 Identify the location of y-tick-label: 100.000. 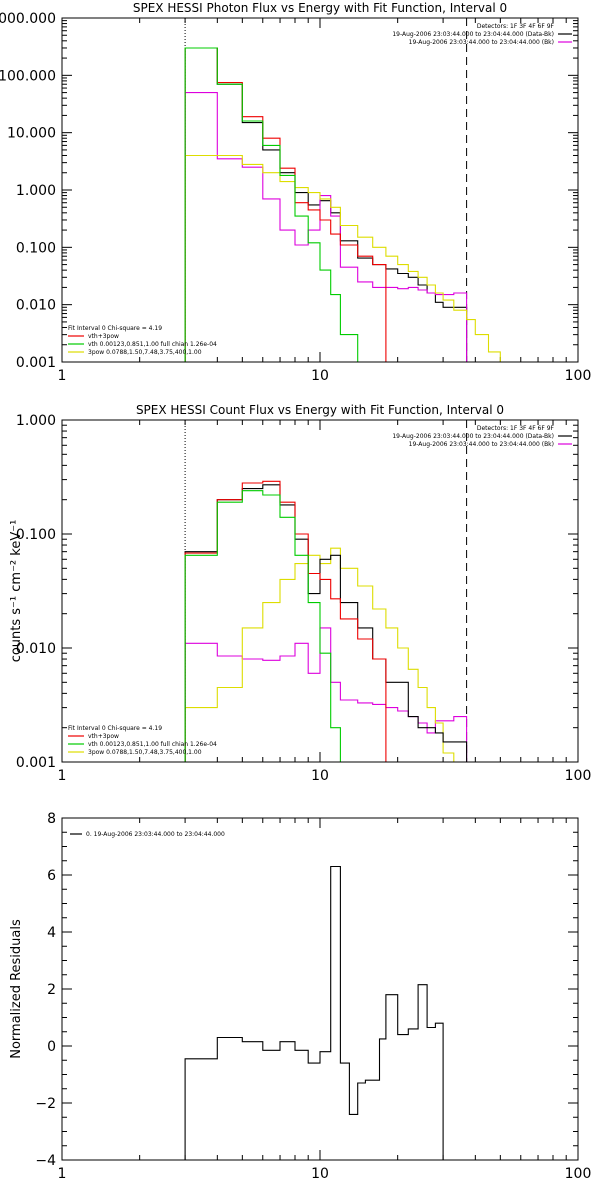
(28, 76).